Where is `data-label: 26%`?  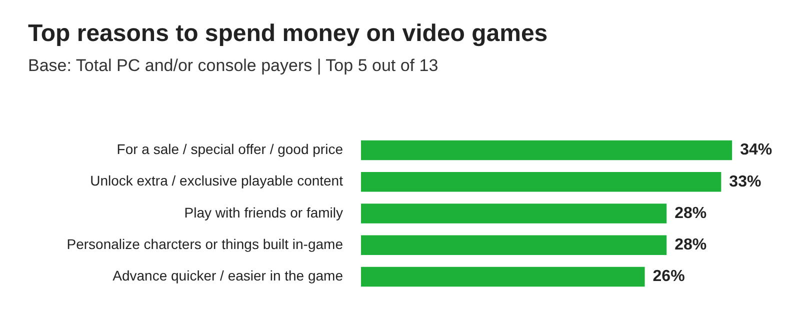 data-label: 26% is located at coordinates (668, 277).